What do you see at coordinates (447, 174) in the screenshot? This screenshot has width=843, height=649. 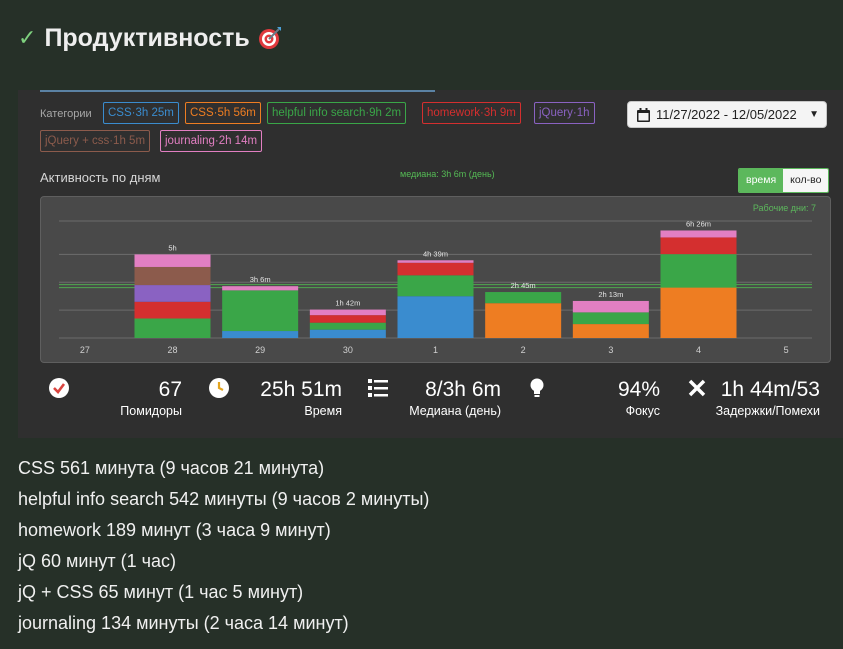 I see `median-note: медиана: 3h 6m (день)` at bounding box center [447, 174].